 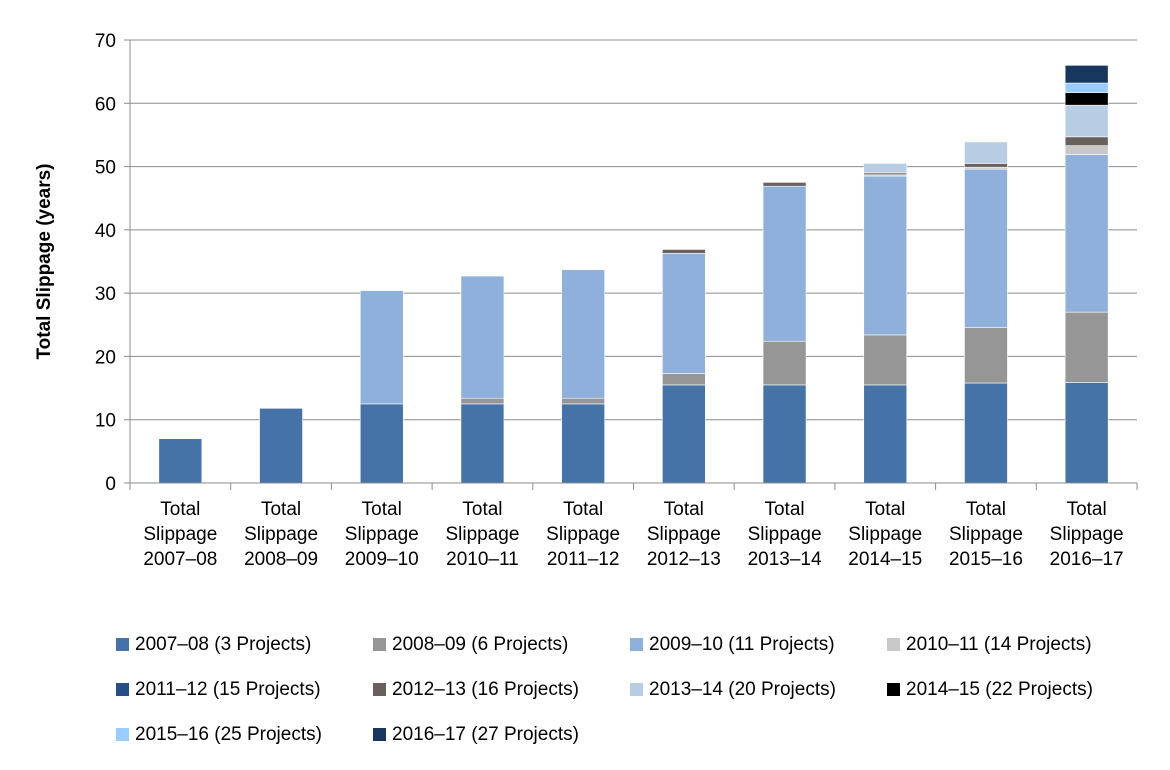 I want to click on legend-label: 2015–16 (25 Projects), so click(x=228, y=734).